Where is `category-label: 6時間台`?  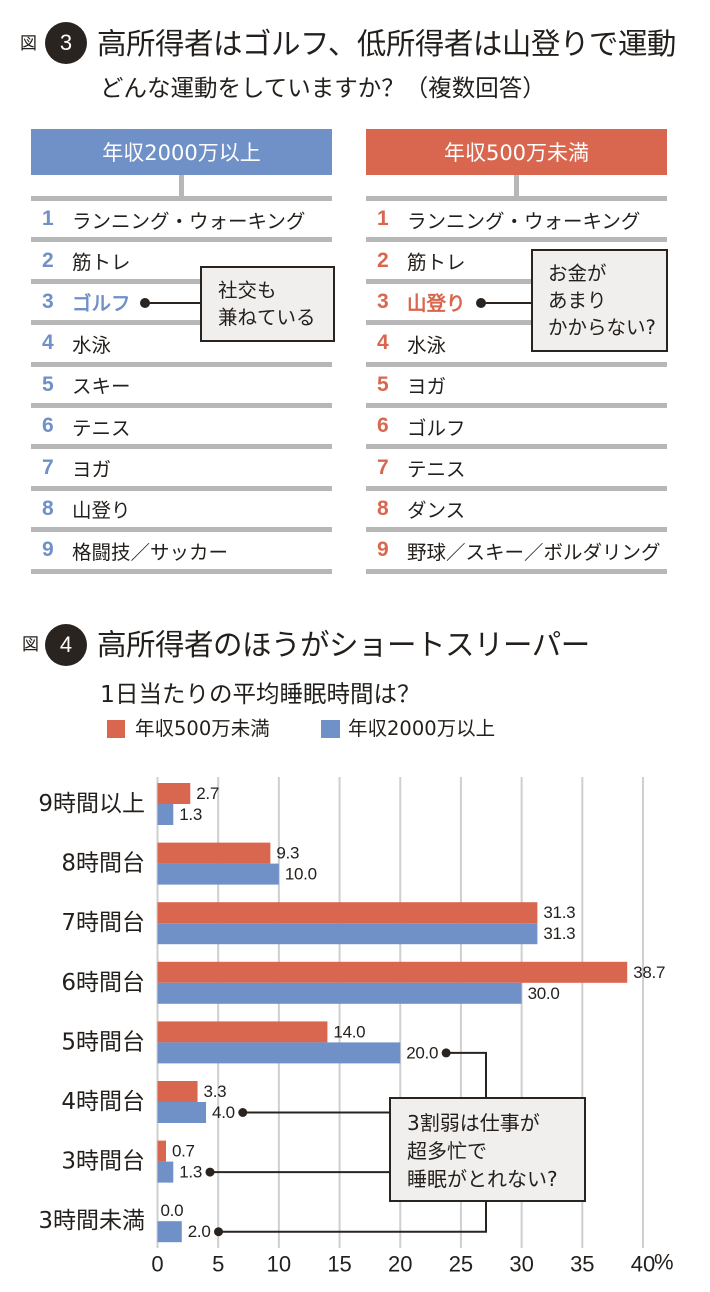 category-label: 6時間台 is located at coordinates (103, 983).